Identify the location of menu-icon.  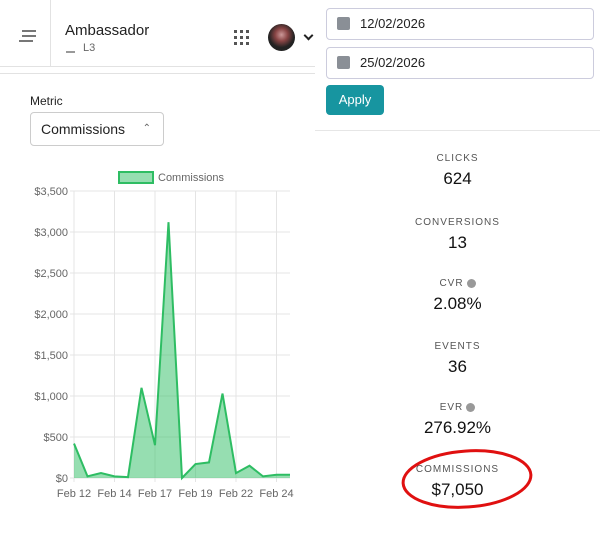
(29, 31).